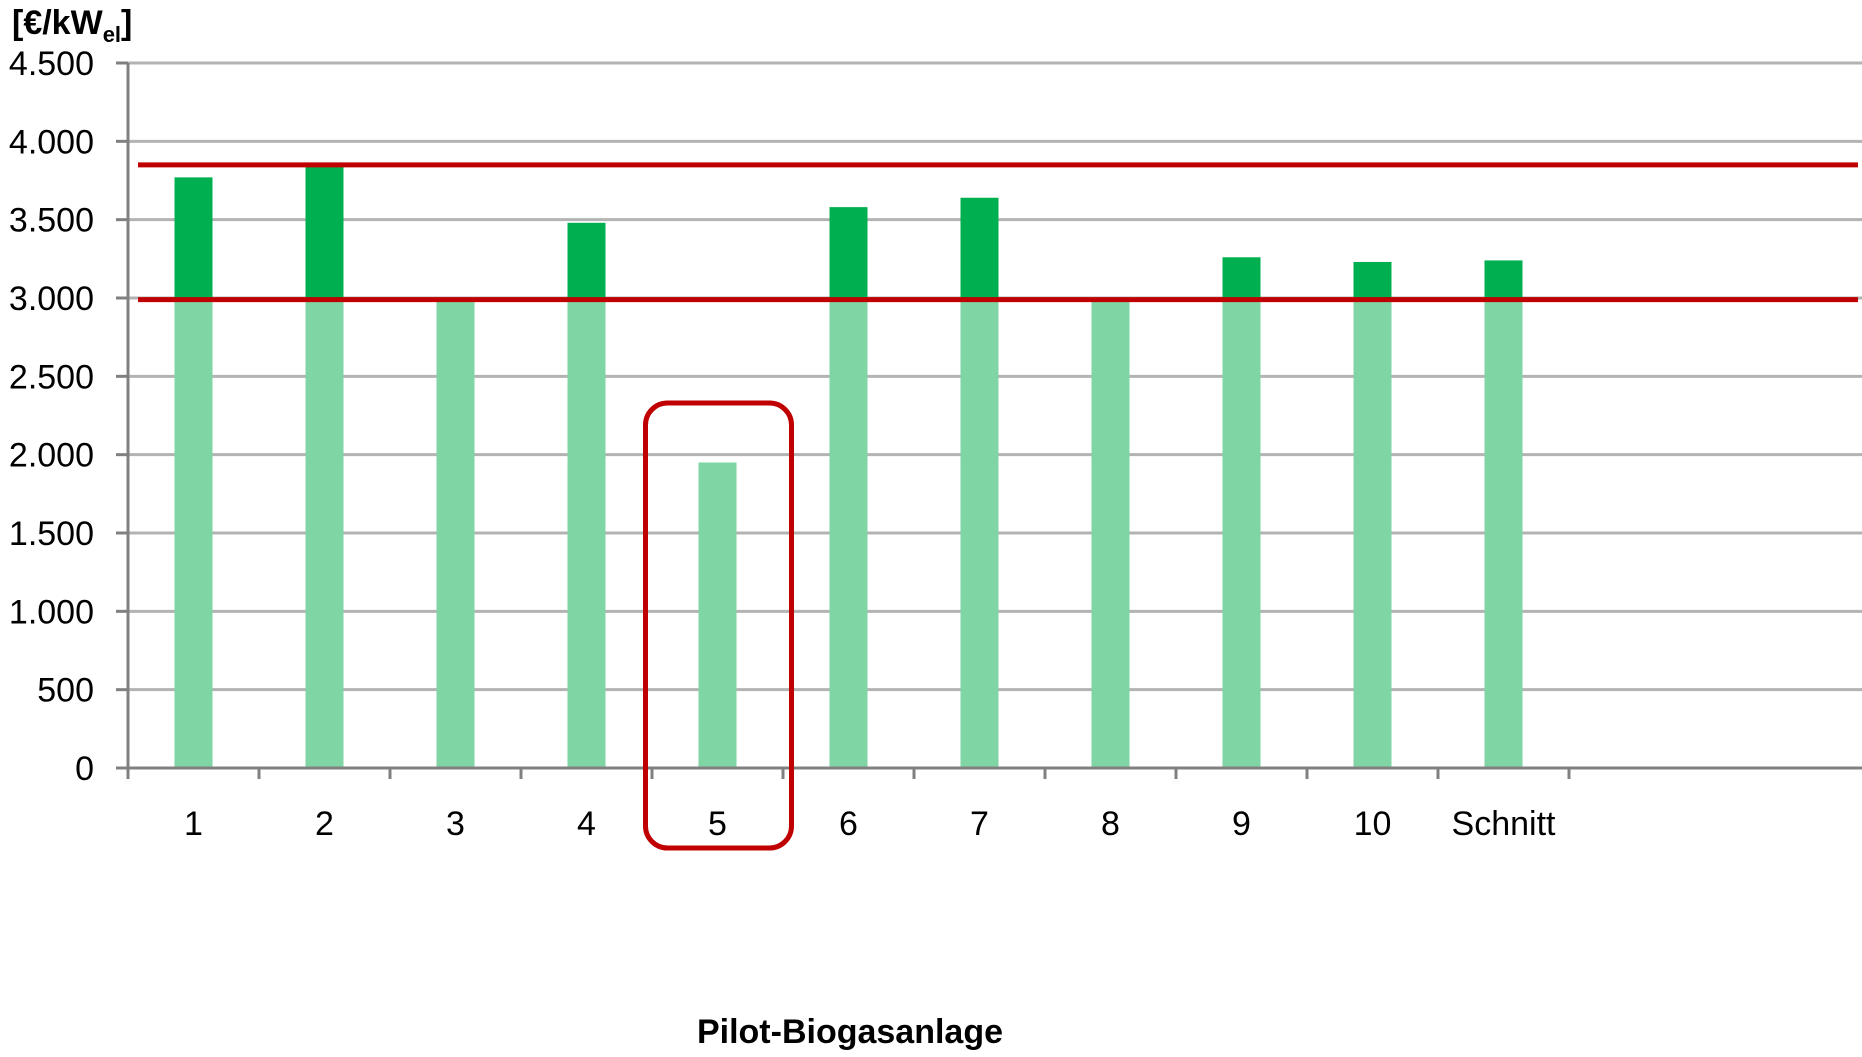  What do you see at coordinates (51, 221) in the screenshot?
I see `y-tick-label: 3.500` at bounding box center [51, 221].